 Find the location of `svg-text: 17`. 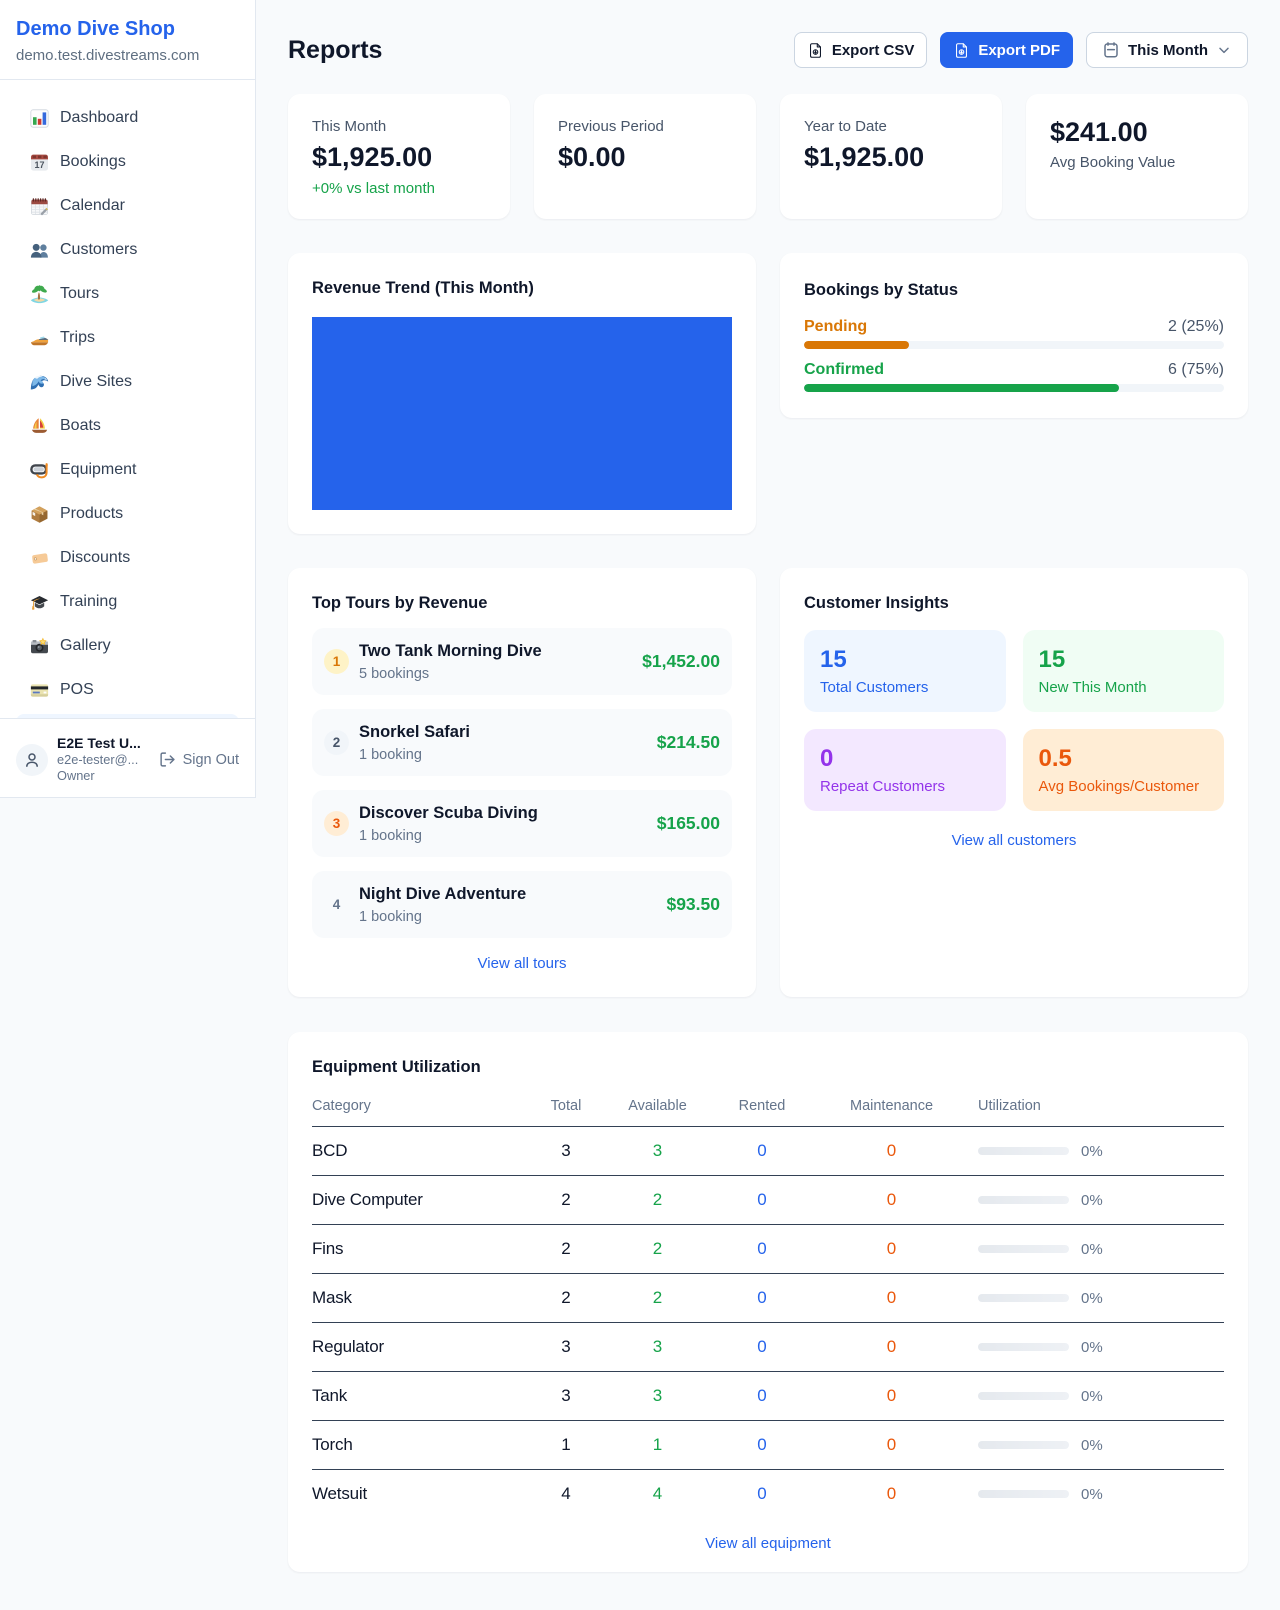

svg-text: 17 is located at coordinates (39, 165).